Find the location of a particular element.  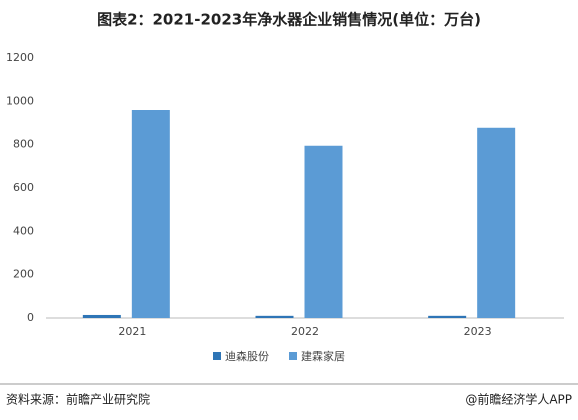

x-tick-label: 2022 is located at coordinates (305, 331).